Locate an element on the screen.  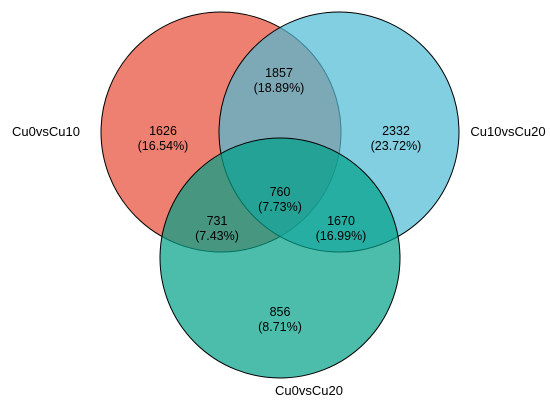
region-b-only-percent: (23.72%) is located at coordinates (396, 146).